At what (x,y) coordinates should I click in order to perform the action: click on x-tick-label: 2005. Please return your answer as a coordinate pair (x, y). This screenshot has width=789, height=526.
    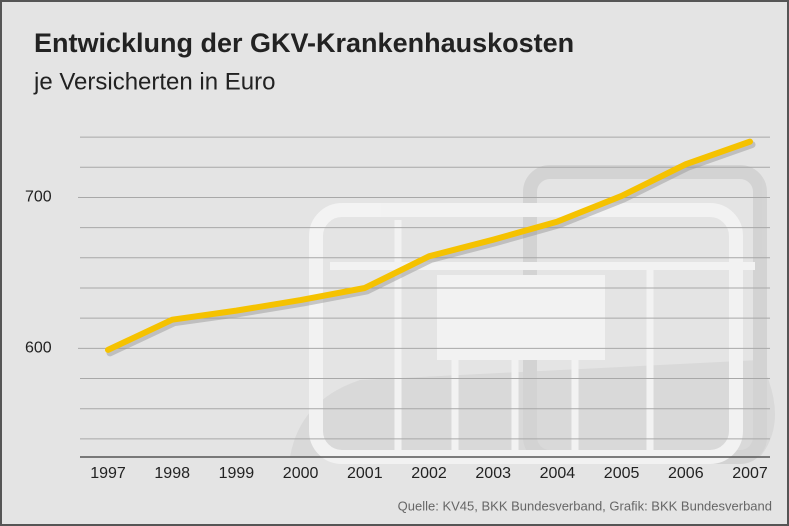
    Looking at the image, I should click on (622, 473).